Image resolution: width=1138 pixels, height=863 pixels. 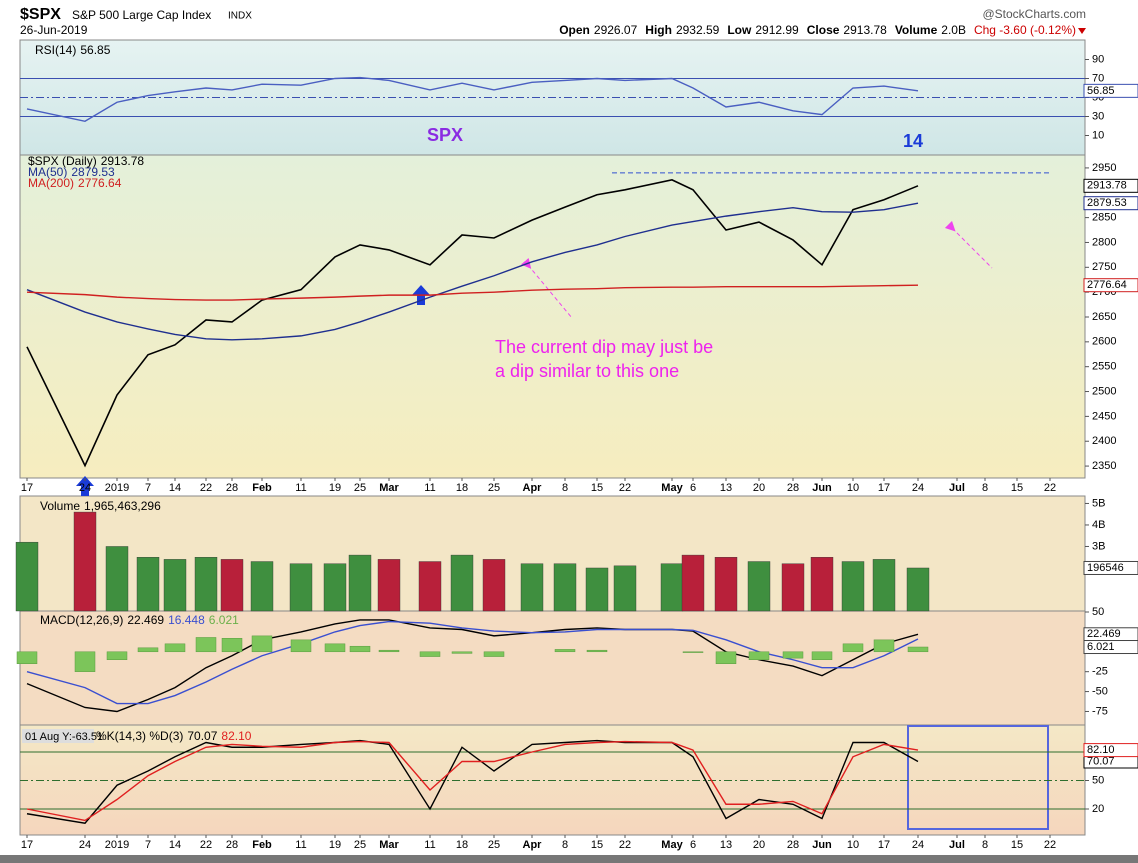 What do you see at coordinates (100, 506) in the screenshot?
I see `legend: Volume 1,965,463,296` at bounding box center [100, 506].